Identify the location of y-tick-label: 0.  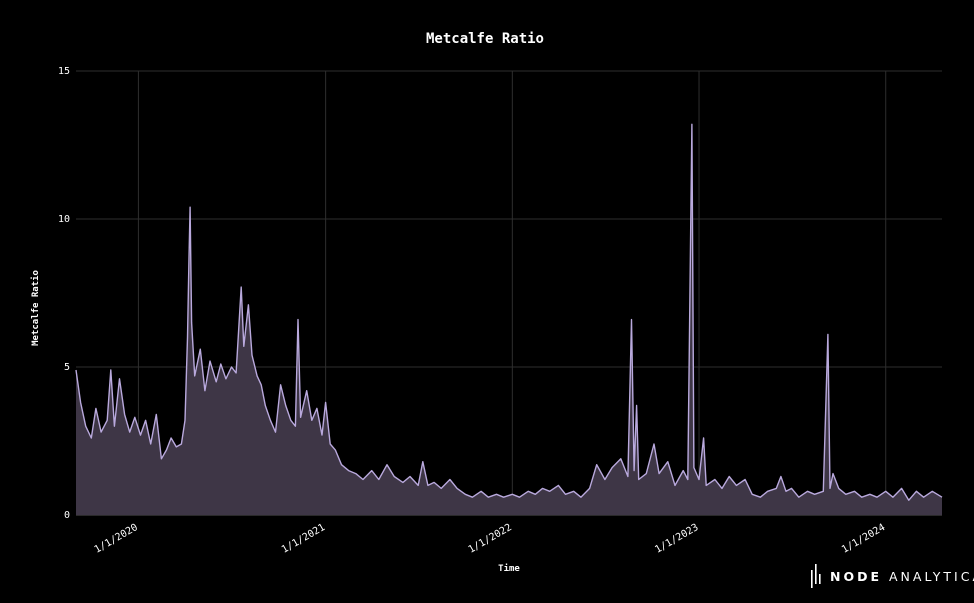
(67, 515).